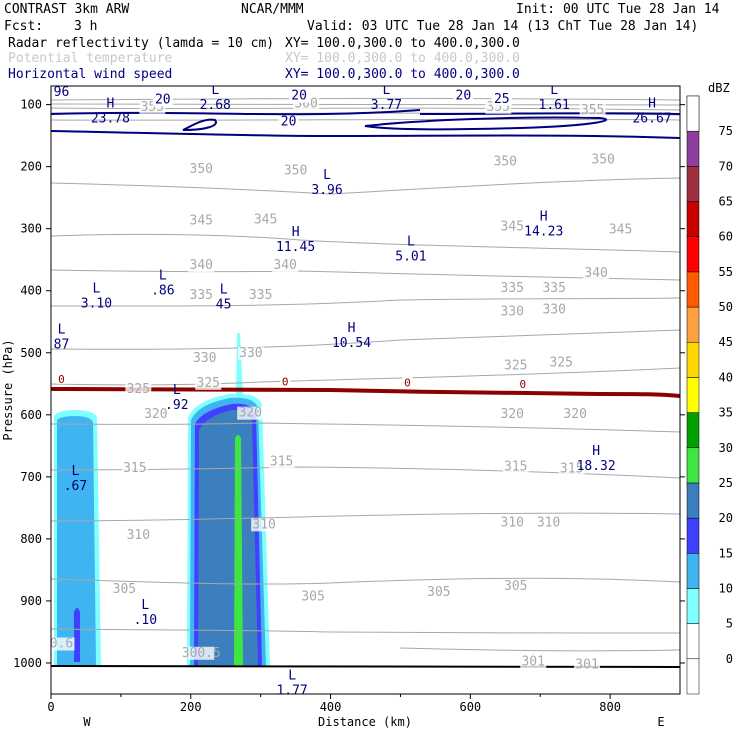 The width and height of the screenshot is (740, 740). I want to click on x-tick-label: 0, so click(50, 707).